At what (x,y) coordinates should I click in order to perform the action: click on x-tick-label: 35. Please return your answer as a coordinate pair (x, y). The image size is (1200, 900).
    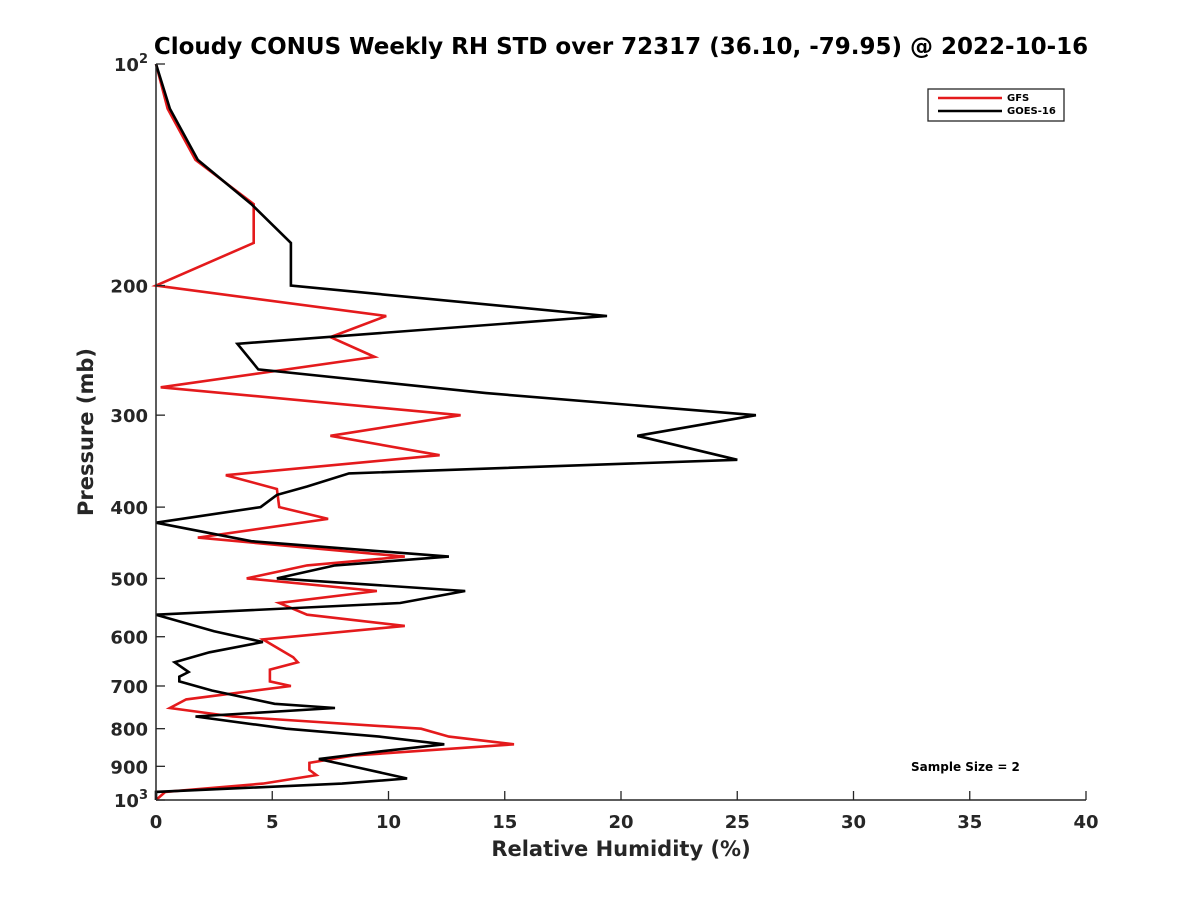
    Looking at the image, I should click on (969, 822).